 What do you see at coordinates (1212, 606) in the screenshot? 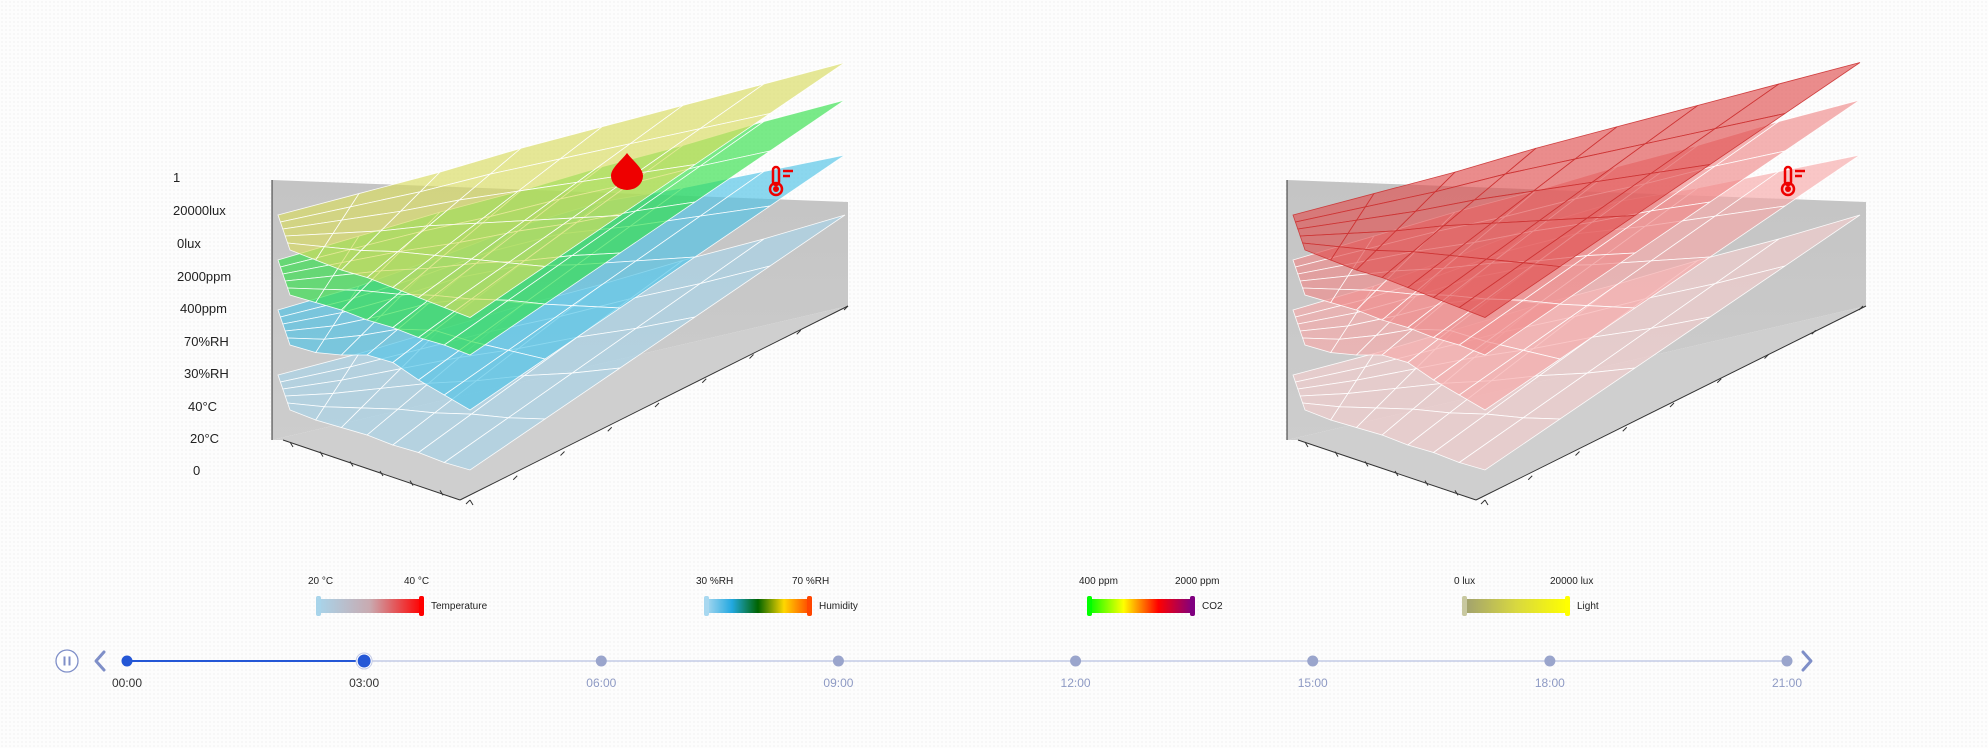
I see `legend-name: CO2` at bounding box center [1212, 606].